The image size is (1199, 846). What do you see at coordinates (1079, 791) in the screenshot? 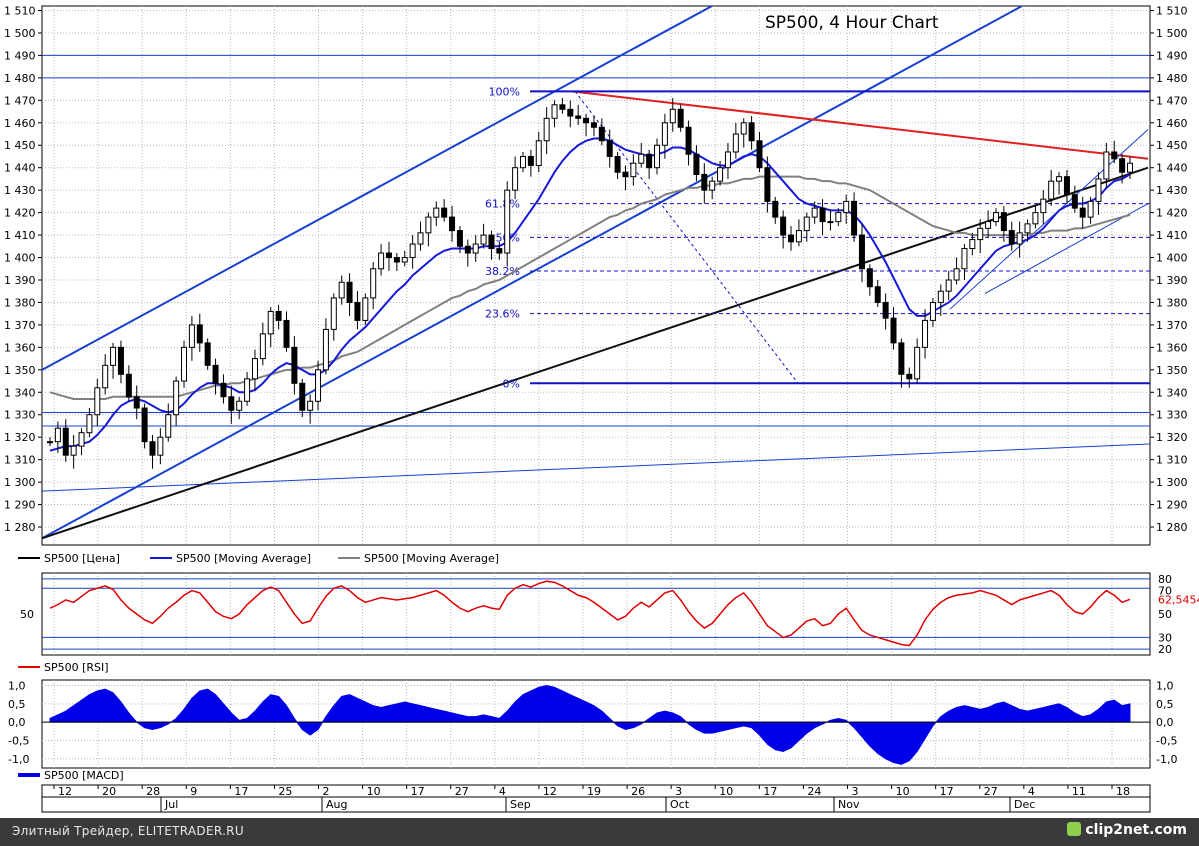
I see `day-label: 11` at bounding box center [1079, 791].